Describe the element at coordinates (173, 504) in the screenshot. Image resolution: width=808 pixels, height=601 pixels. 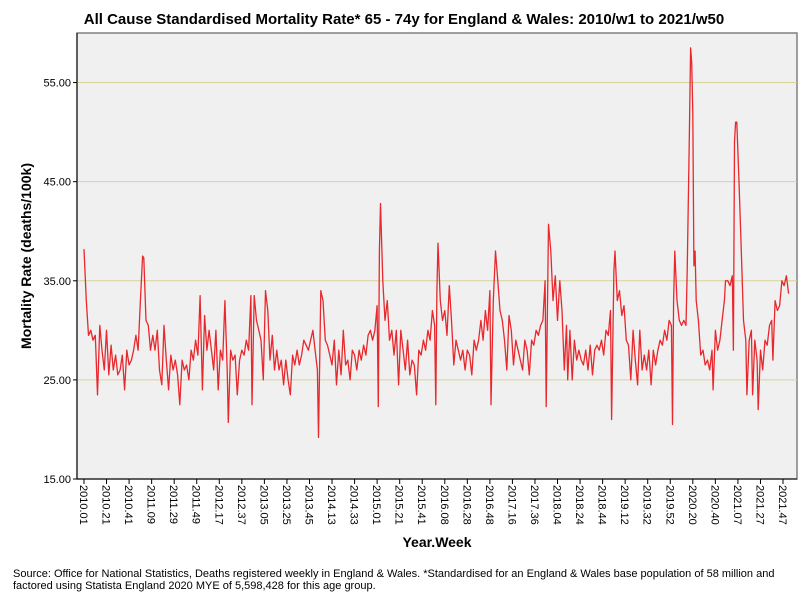
I see `x-tick-label: 2011.29` at that location.